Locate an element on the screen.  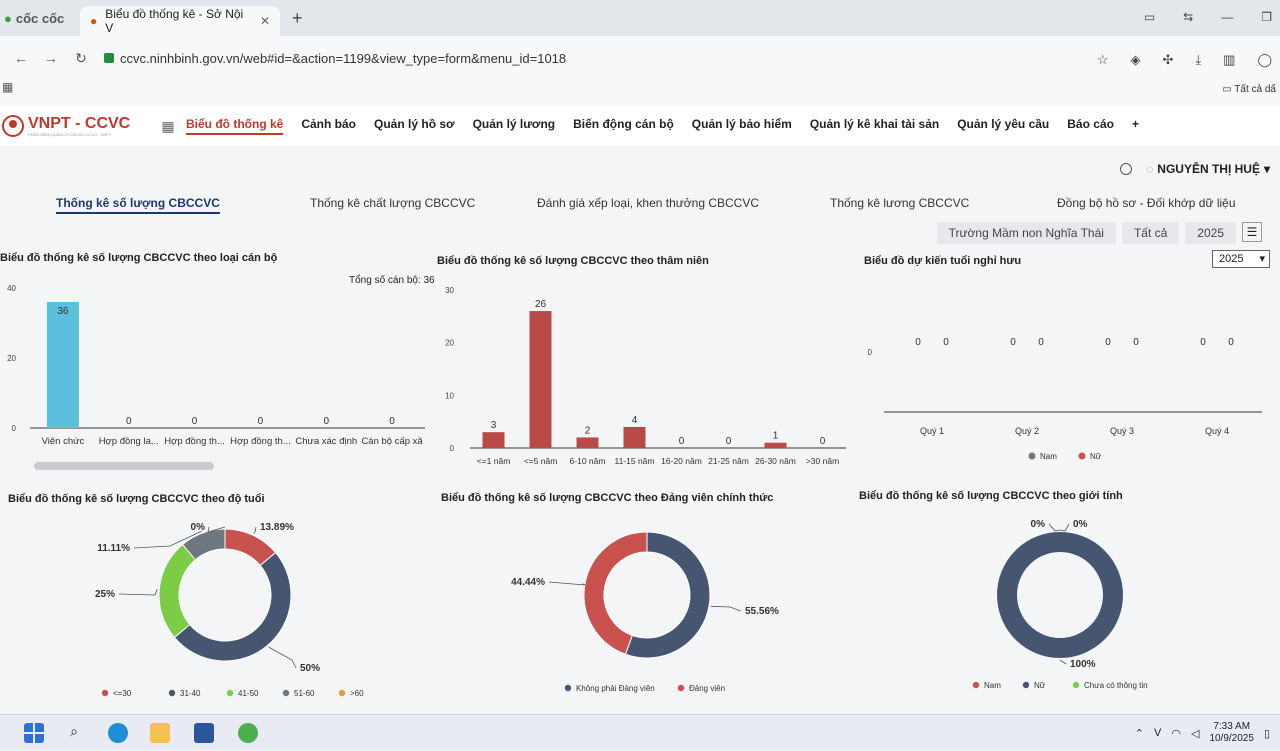
tab-danh-gia: Đánh giá xếp loại, khen thưởng CBCCVC is located at coordinates (648, 203).